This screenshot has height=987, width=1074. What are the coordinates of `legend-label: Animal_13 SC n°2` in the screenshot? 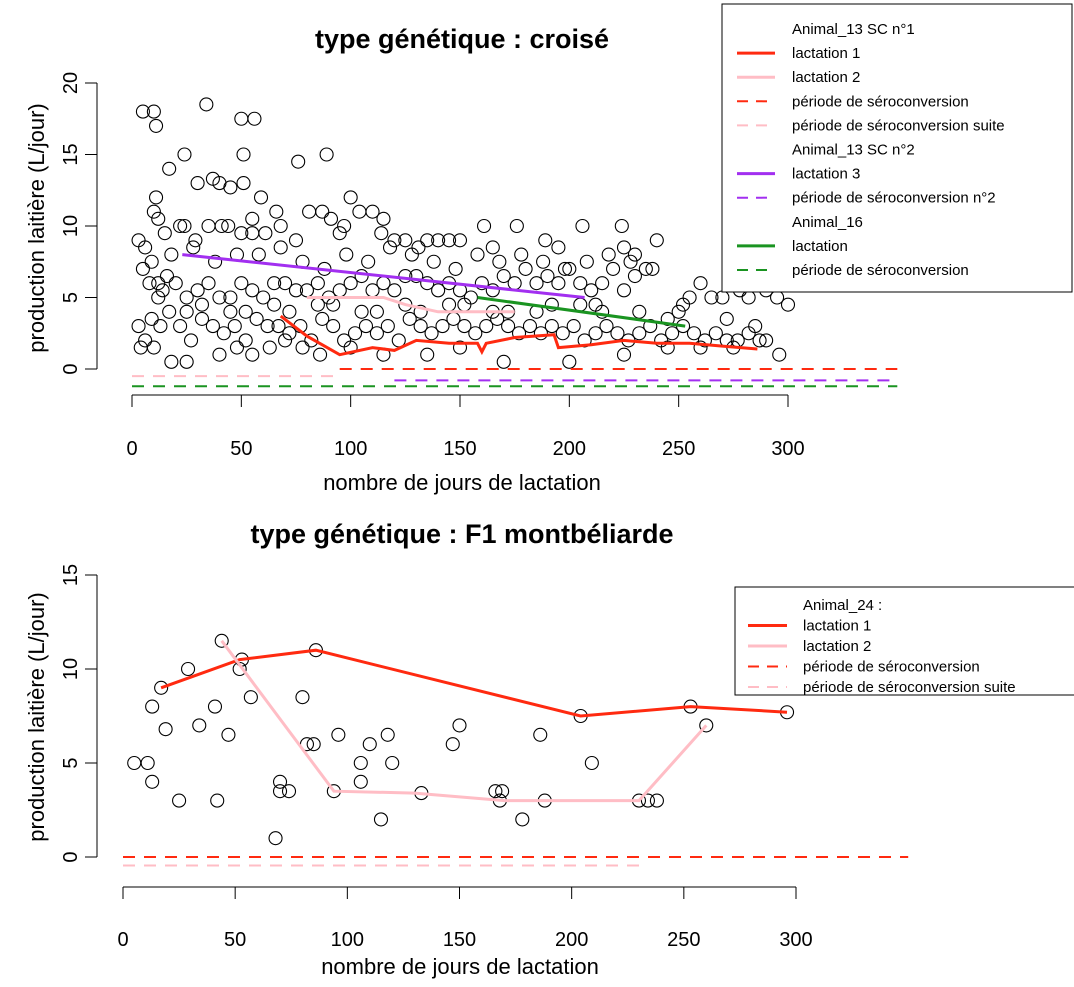 It's located at (853, 150).